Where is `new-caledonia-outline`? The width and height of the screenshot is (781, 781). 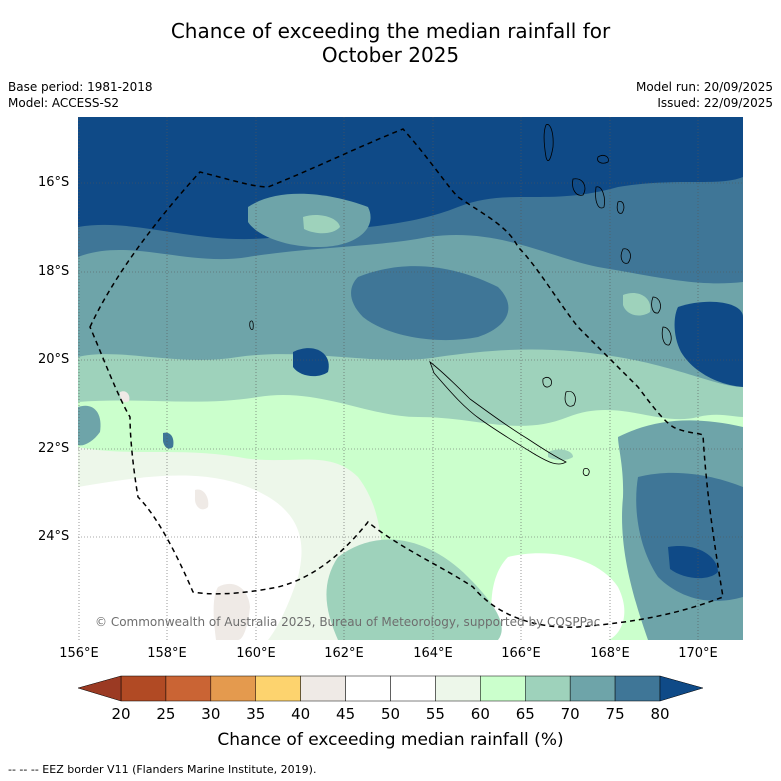
new-caledonia-outline is located at coordinates (498, 412).